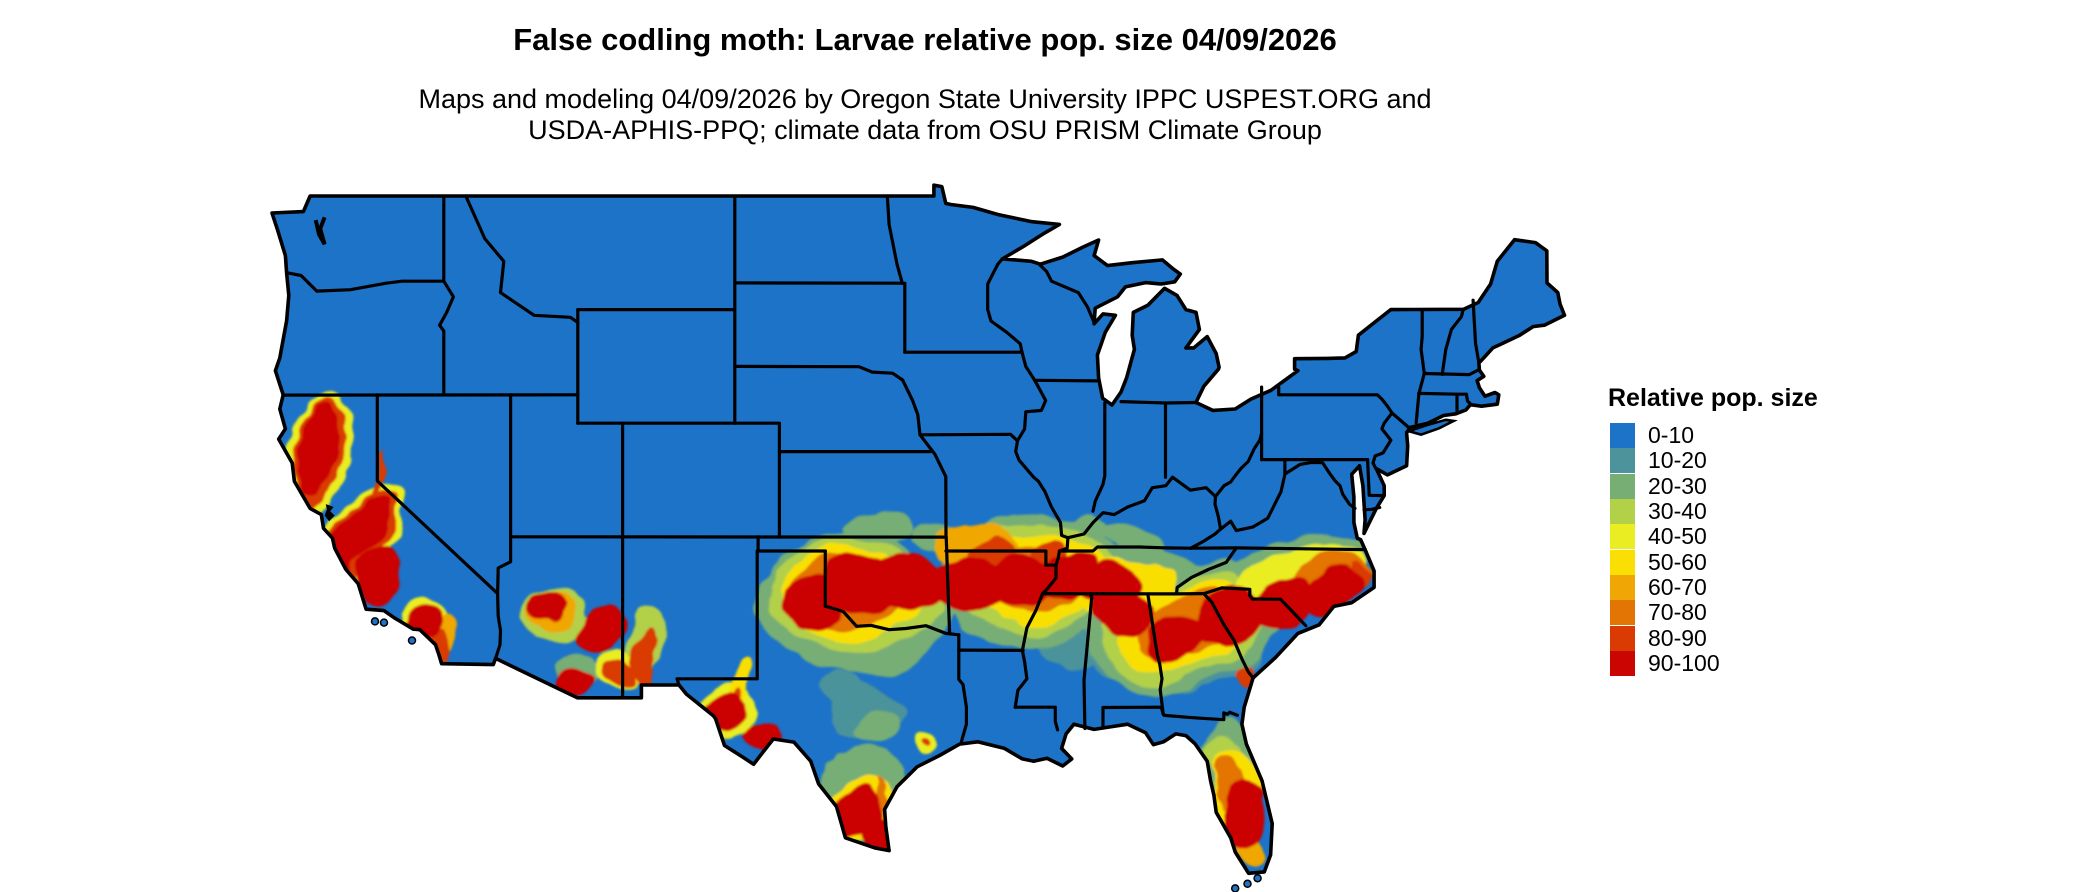  I want to click on legend-label-1: 10-20, so click(1677, 460).